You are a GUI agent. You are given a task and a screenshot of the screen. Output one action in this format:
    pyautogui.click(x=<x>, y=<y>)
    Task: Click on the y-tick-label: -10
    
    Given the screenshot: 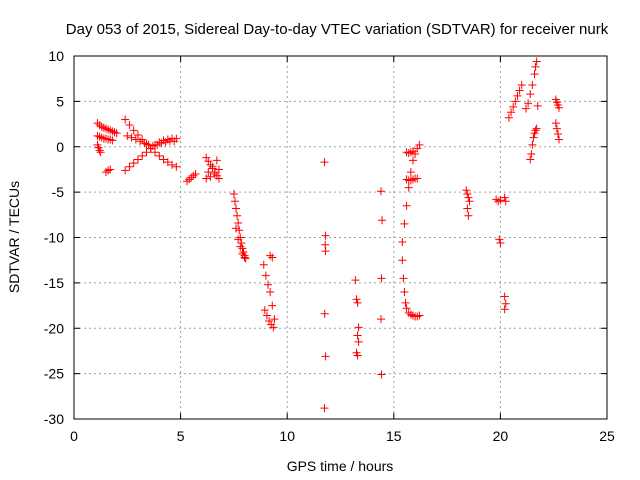 What is the action you would take?
    pyautogui.click(x=54, y=238)
    